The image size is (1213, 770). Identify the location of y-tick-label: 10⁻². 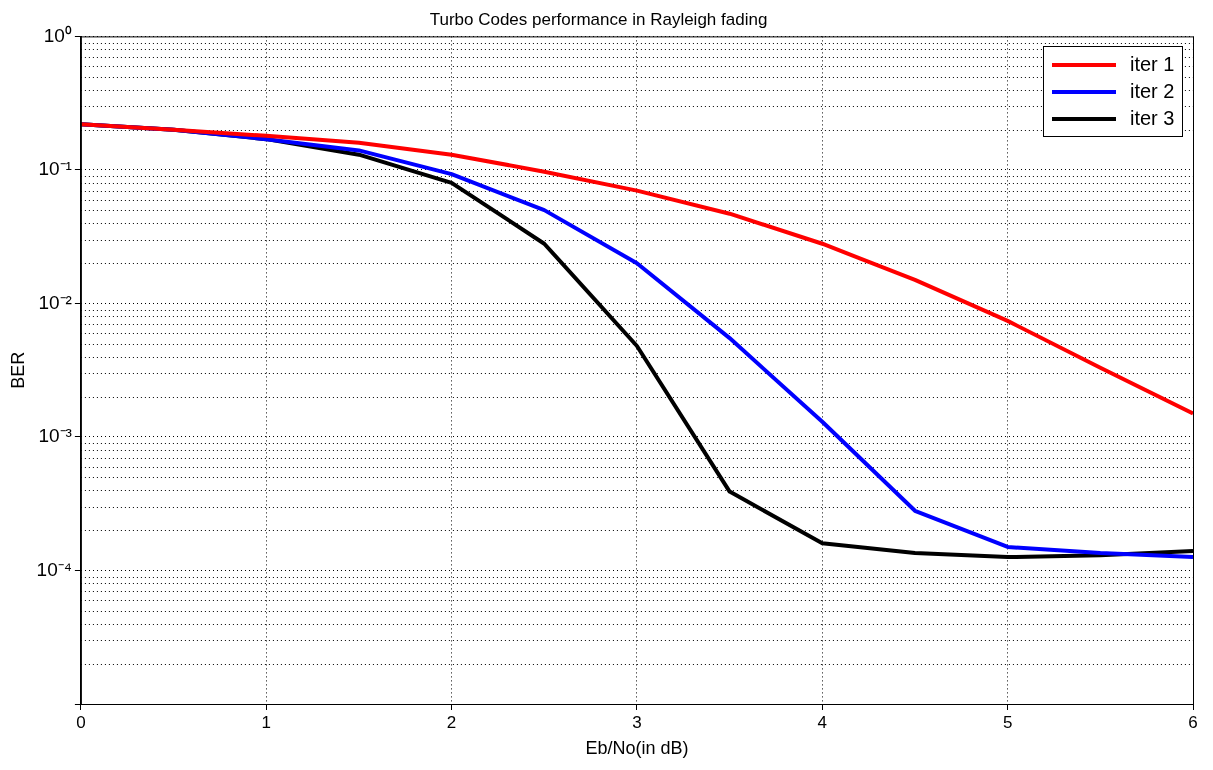
(55, 302).